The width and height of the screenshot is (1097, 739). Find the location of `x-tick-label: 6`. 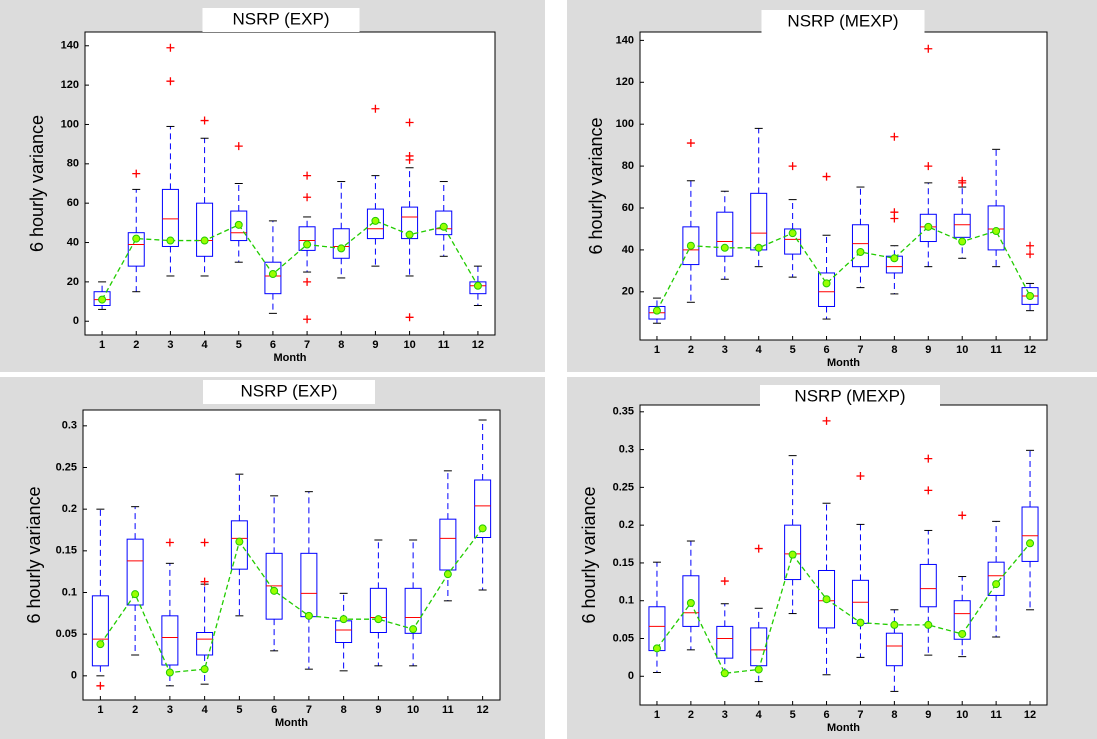

x-tick-label: 6 is located at coordinates (274, 710).